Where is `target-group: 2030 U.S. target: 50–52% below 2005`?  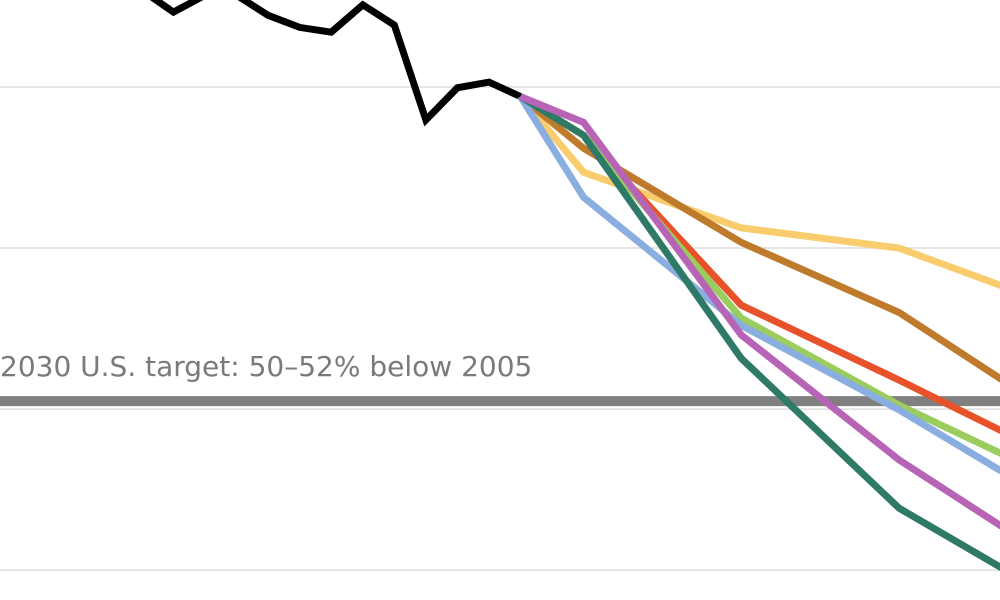
target-group: 2030 U.S. target: 50–52% below 2005 is located at coordinates (500, 378).